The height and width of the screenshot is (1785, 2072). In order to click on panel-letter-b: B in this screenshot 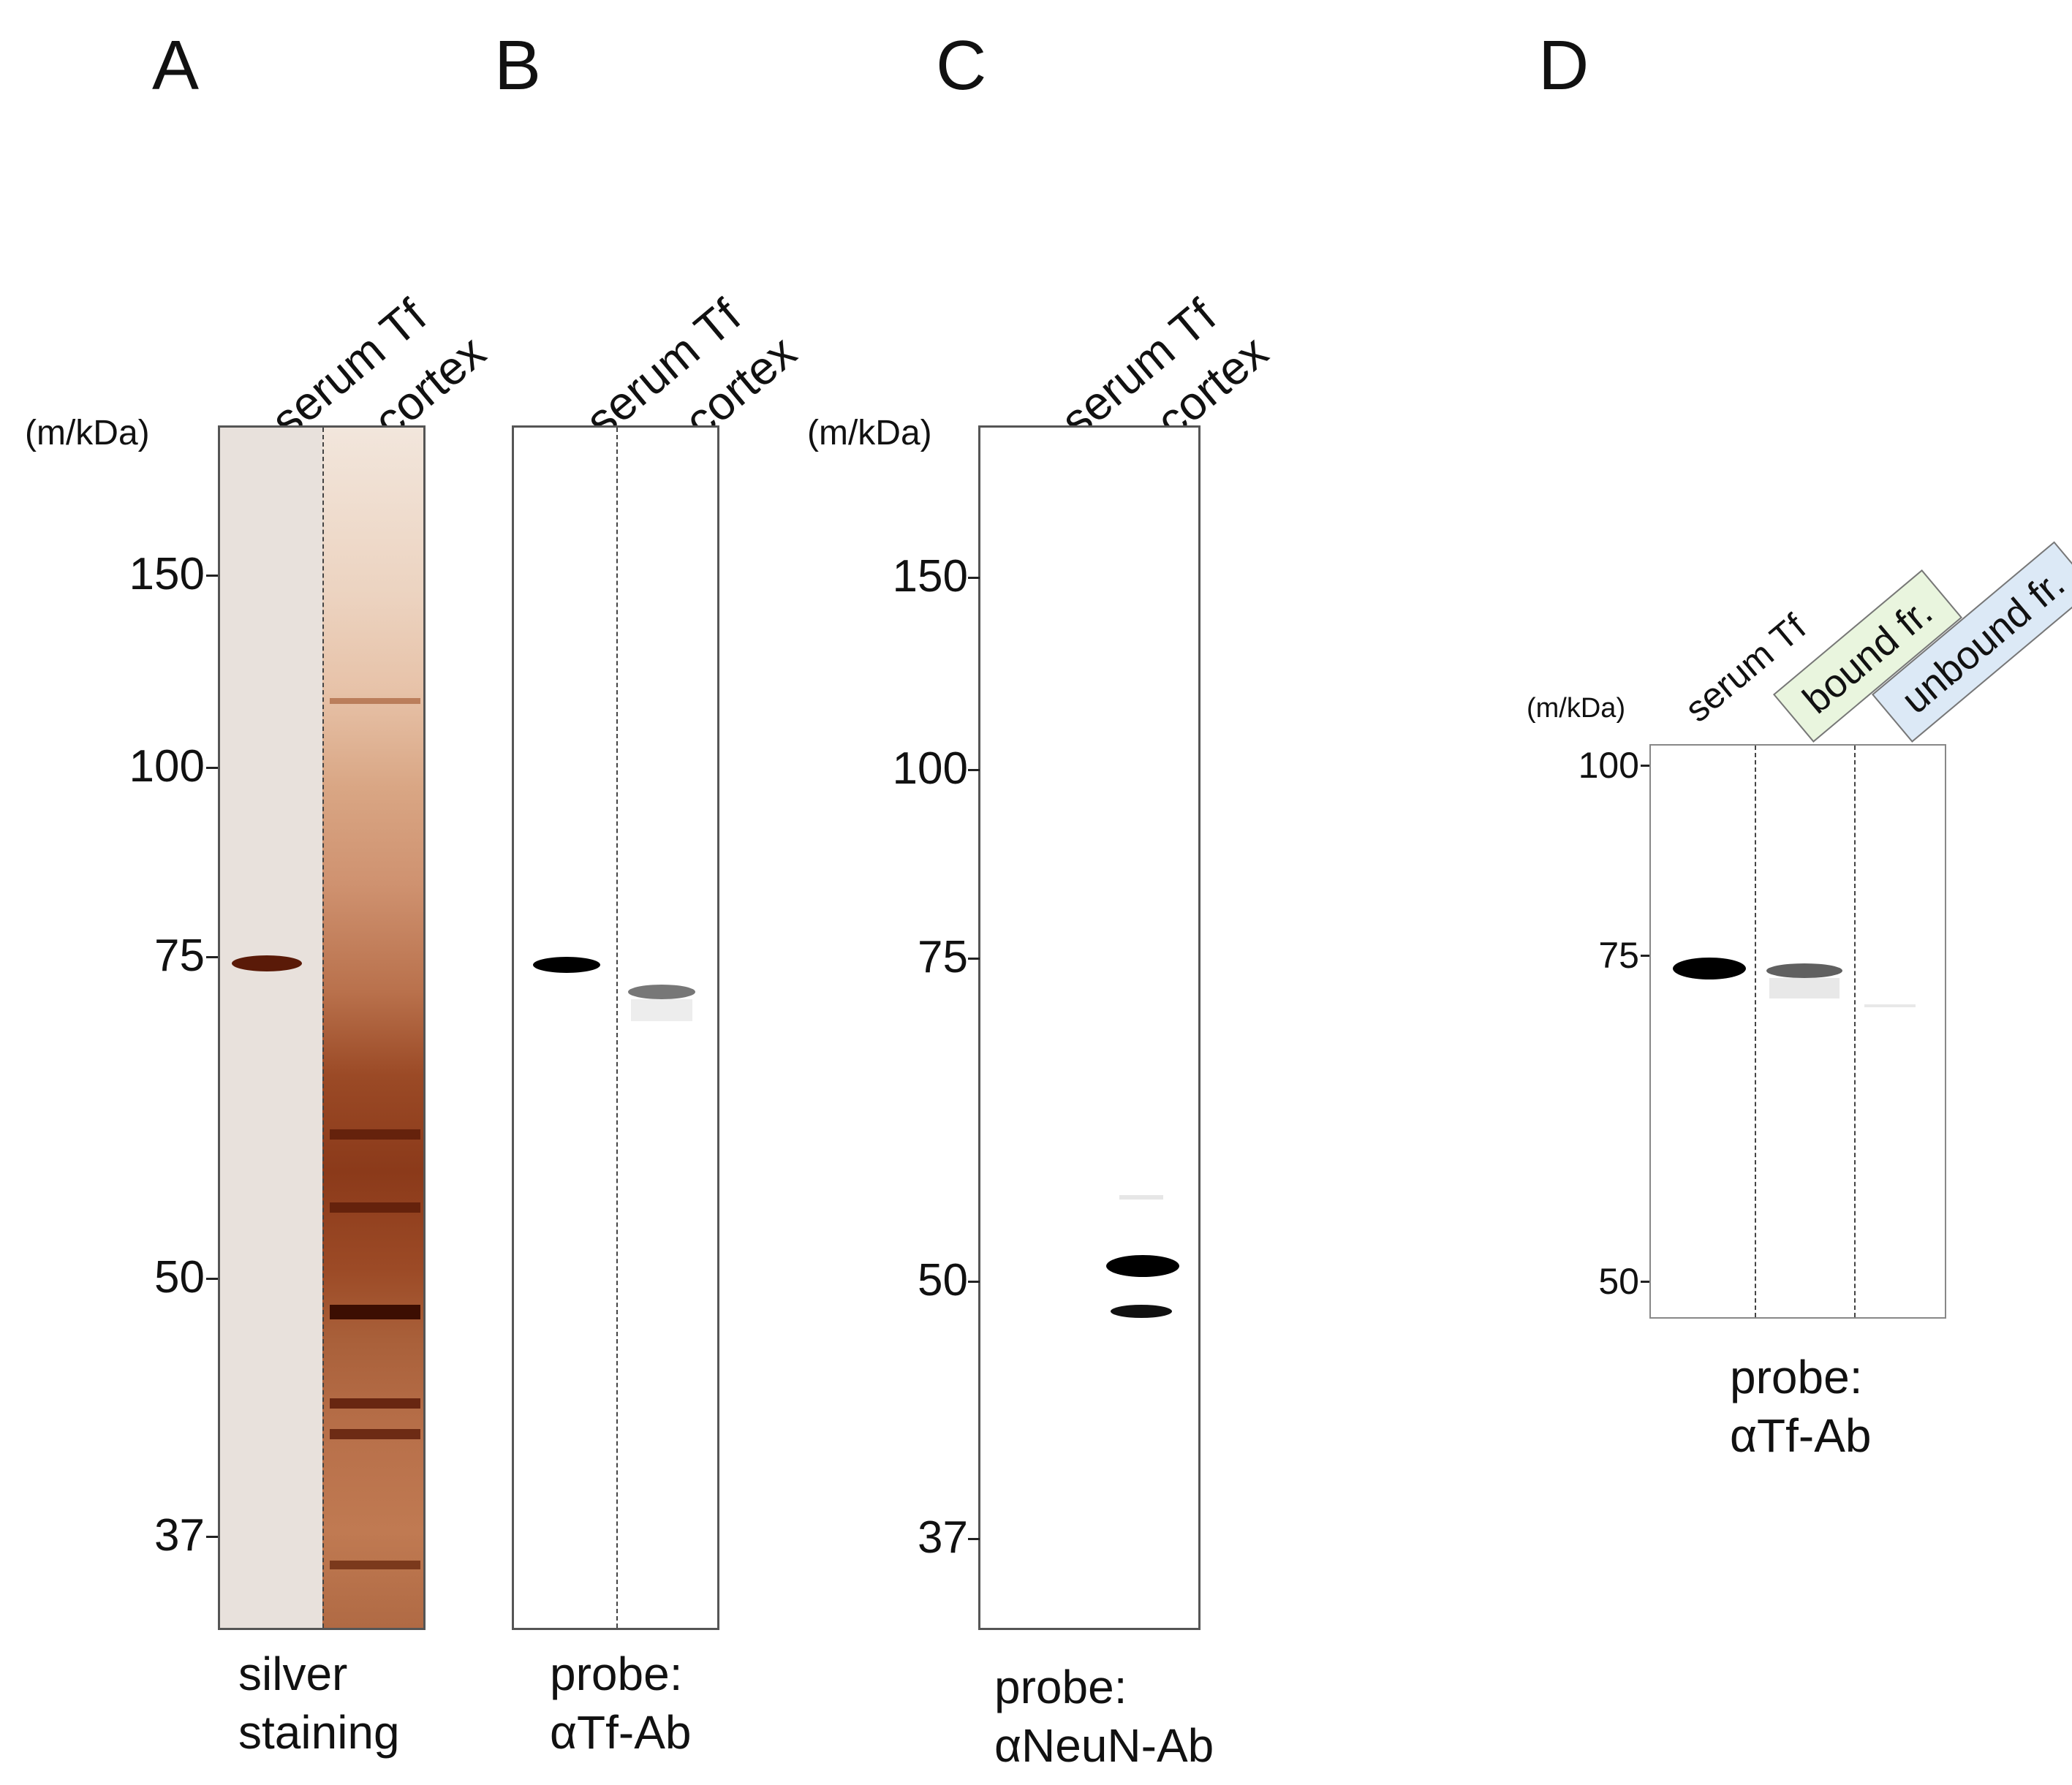, I will do `click(518, 65)`.